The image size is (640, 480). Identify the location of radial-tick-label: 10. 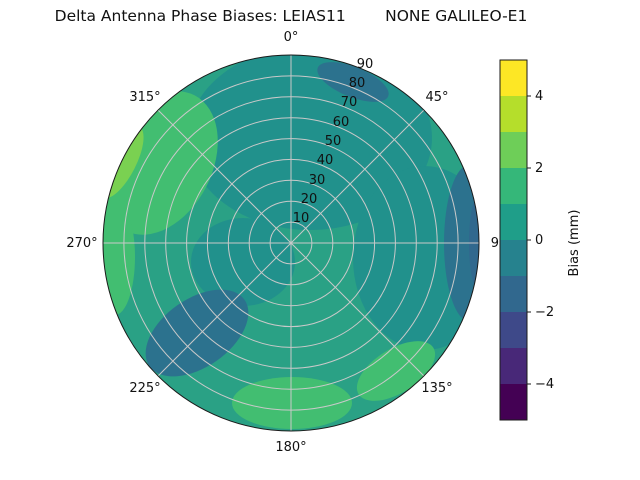
(301, 218).